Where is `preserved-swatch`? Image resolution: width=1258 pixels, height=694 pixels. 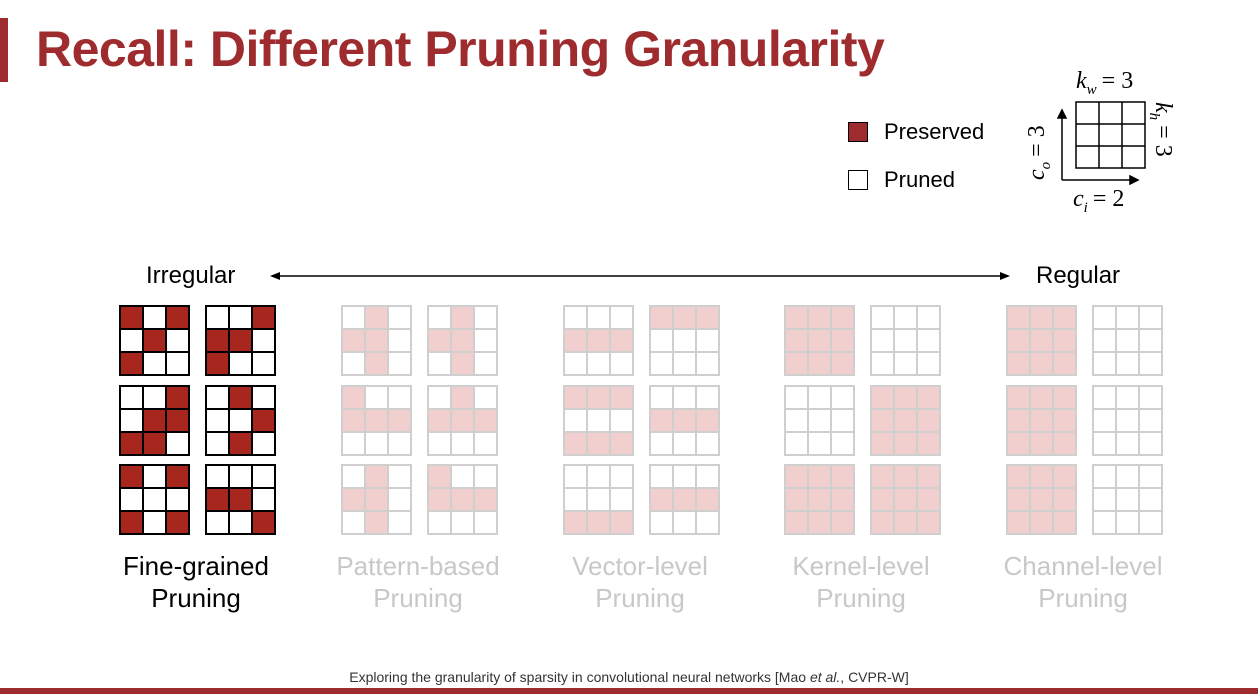
preserved-swatch is located at coordinates (858, 132).